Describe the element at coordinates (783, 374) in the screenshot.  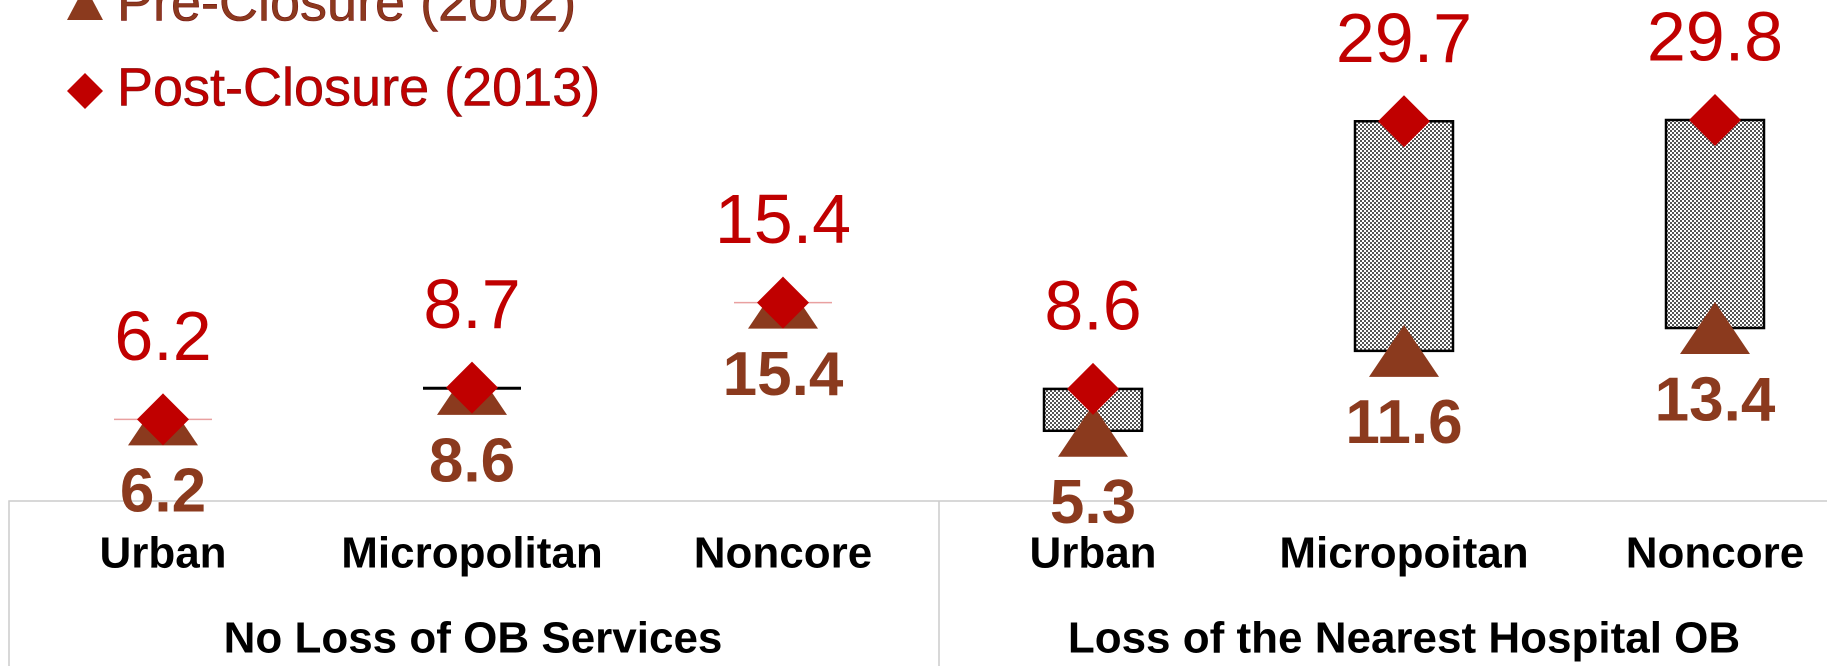
I see `pre-value-label: 15.4` at that location.